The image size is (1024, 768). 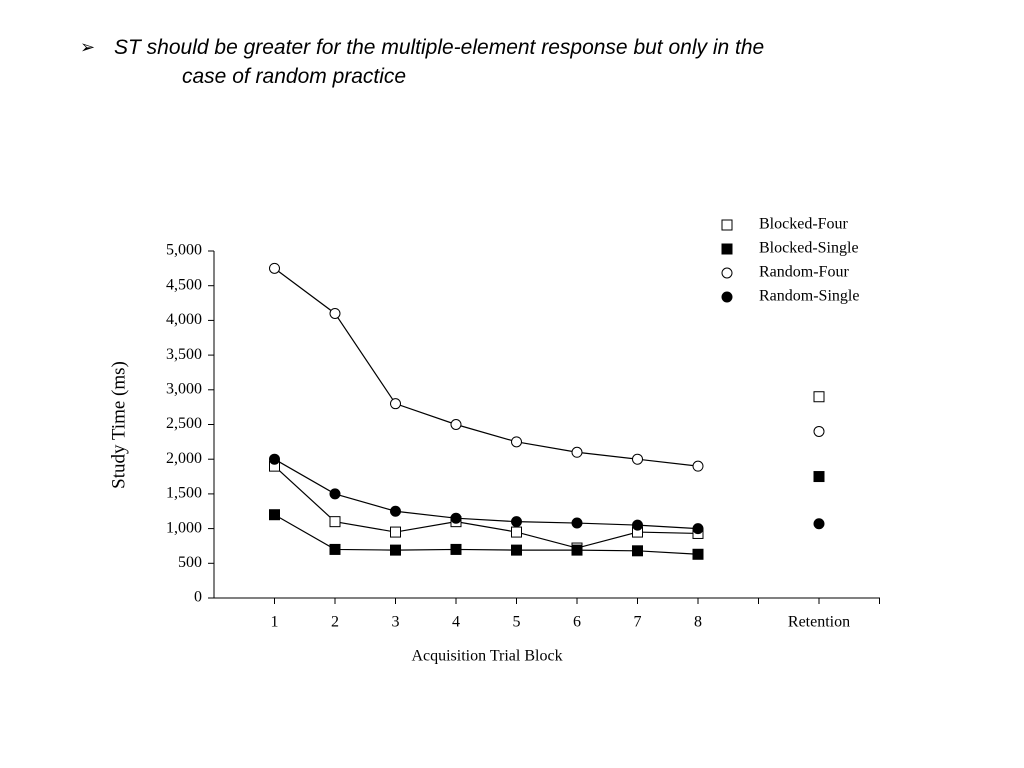 I want to click on y-tick-label: 4,500, so click(x=184, y=284).